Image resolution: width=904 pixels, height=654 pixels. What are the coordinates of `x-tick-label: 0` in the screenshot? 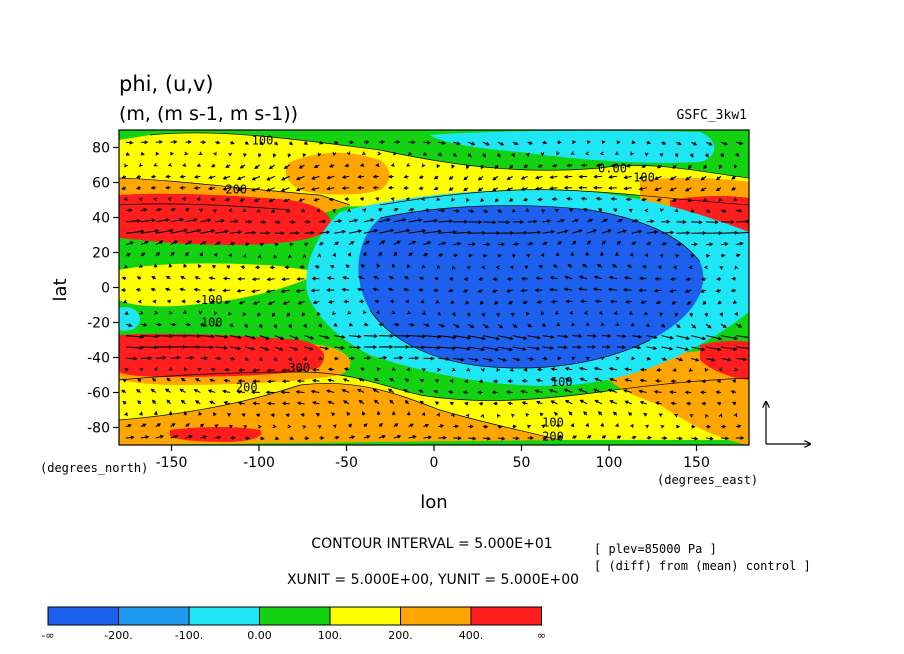 It's located at (434, 463).